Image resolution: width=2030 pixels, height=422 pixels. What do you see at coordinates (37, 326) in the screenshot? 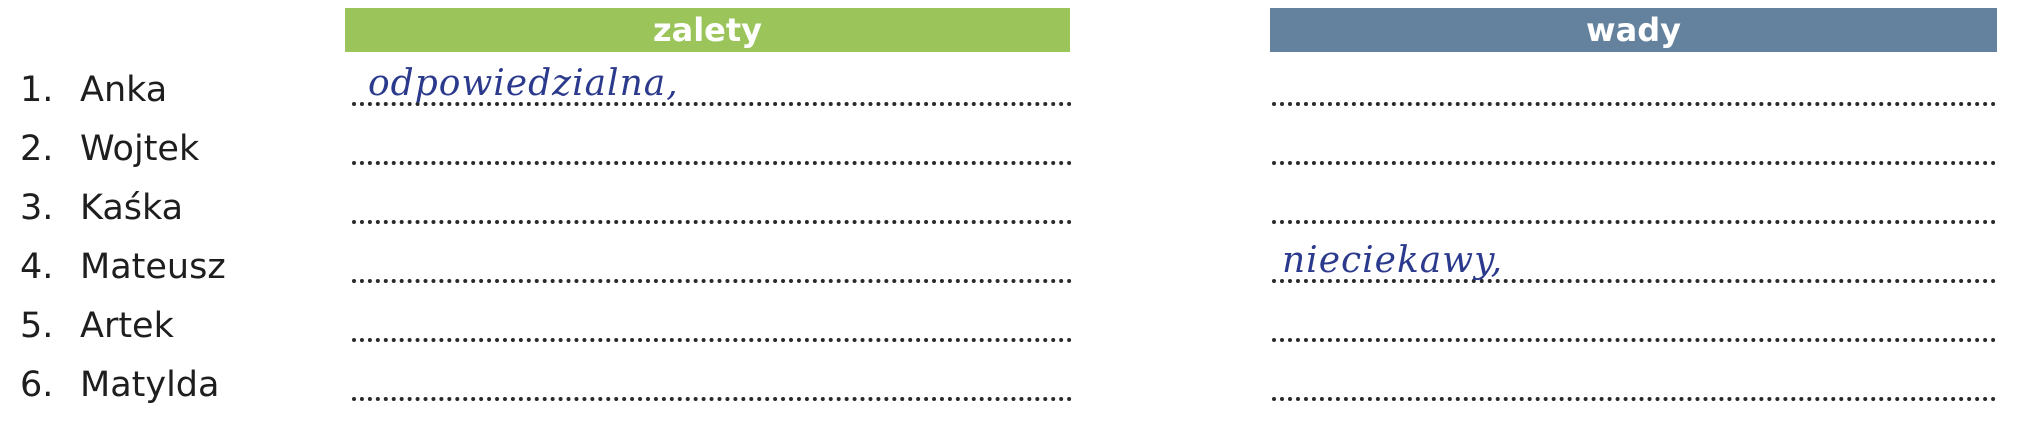
I see `row-number: 5.` at bounding box center [37, 326].